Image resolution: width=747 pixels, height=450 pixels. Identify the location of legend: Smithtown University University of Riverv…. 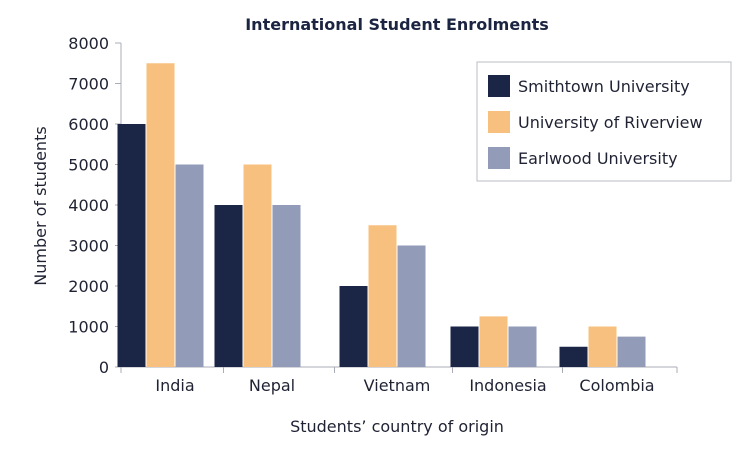
(604, 121).